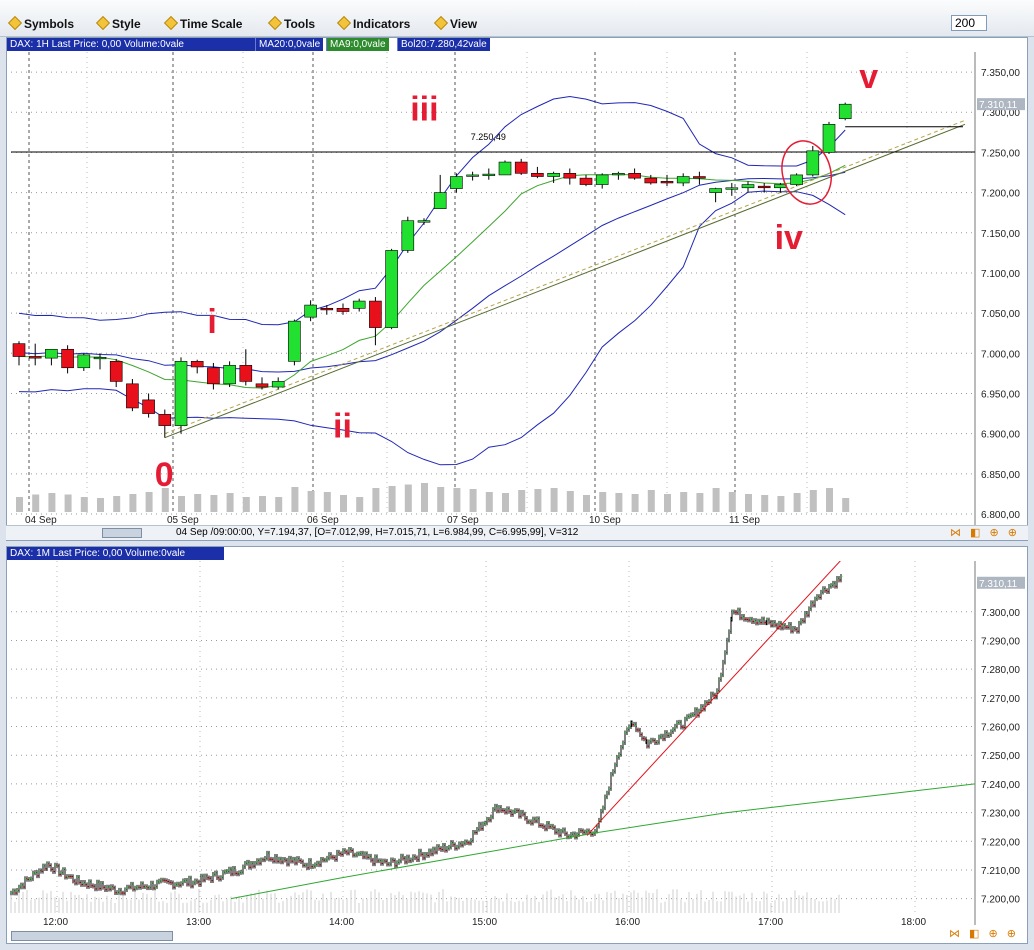  What do you see at coordinates (1000, 73) in the screenshot?
I see `y-tick-label: 7.350,00` at bounding box center [1000, 73].